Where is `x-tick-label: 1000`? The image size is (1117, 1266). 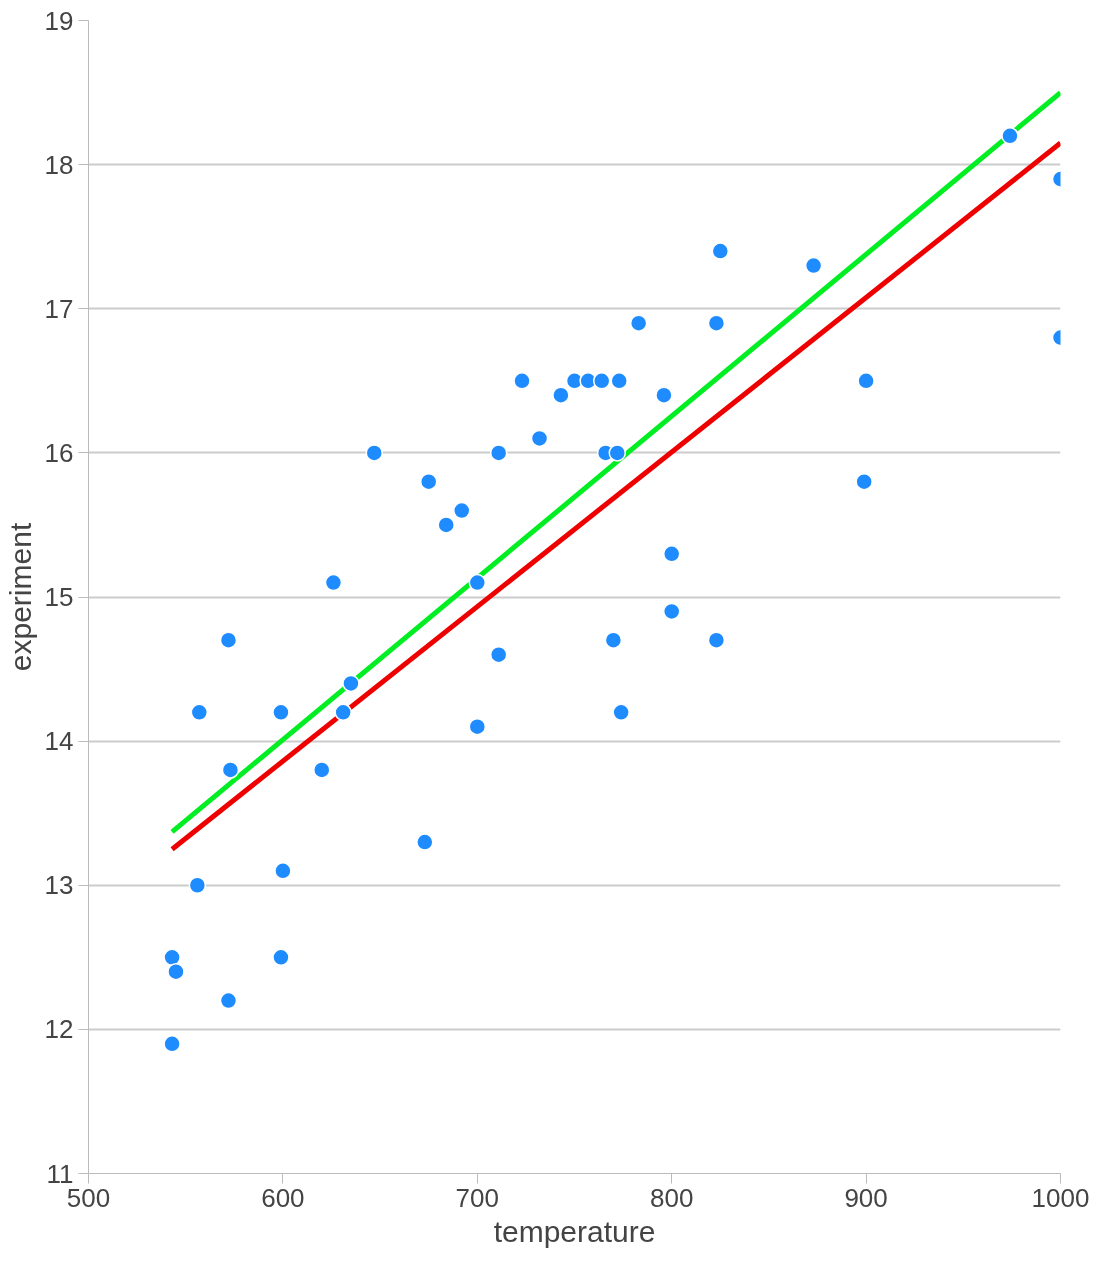 x-tick-label: 1000 is located at coordinates (1060, 1197).